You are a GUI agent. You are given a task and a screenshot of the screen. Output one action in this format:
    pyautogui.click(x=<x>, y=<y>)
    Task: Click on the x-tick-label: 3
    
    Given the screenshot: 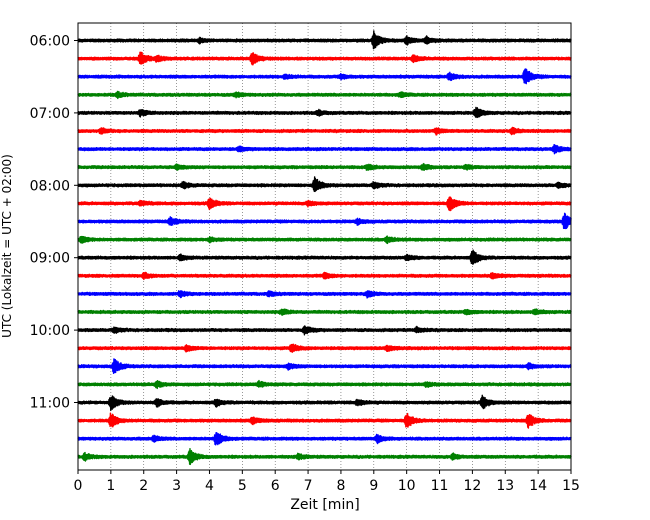 What is the action you would take?
    pyautogui.click(x=176, y=486)
    